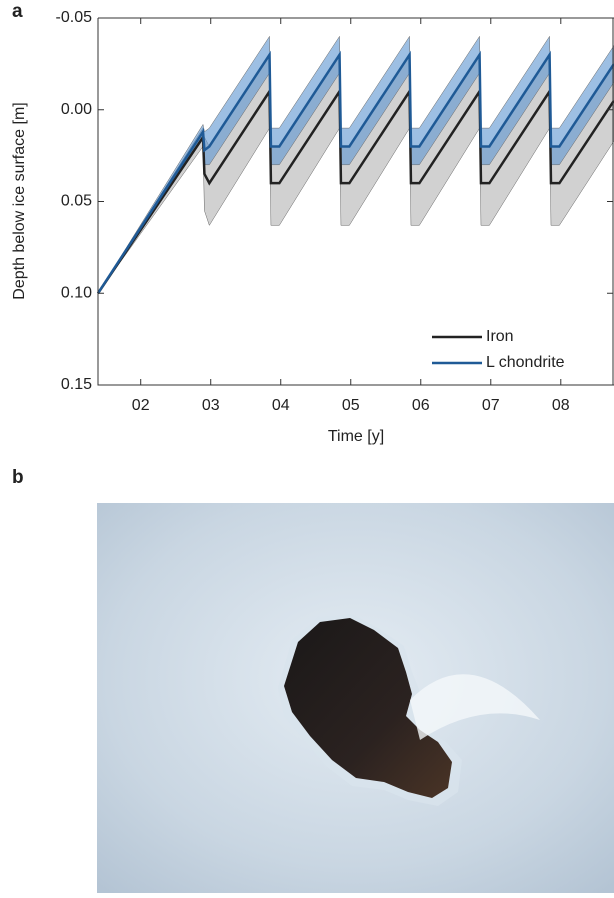  What do you see at coordinates (76, 292) in the screenshot?
I see `y-tick-label: 0.10` at bounding box center [76, 292].